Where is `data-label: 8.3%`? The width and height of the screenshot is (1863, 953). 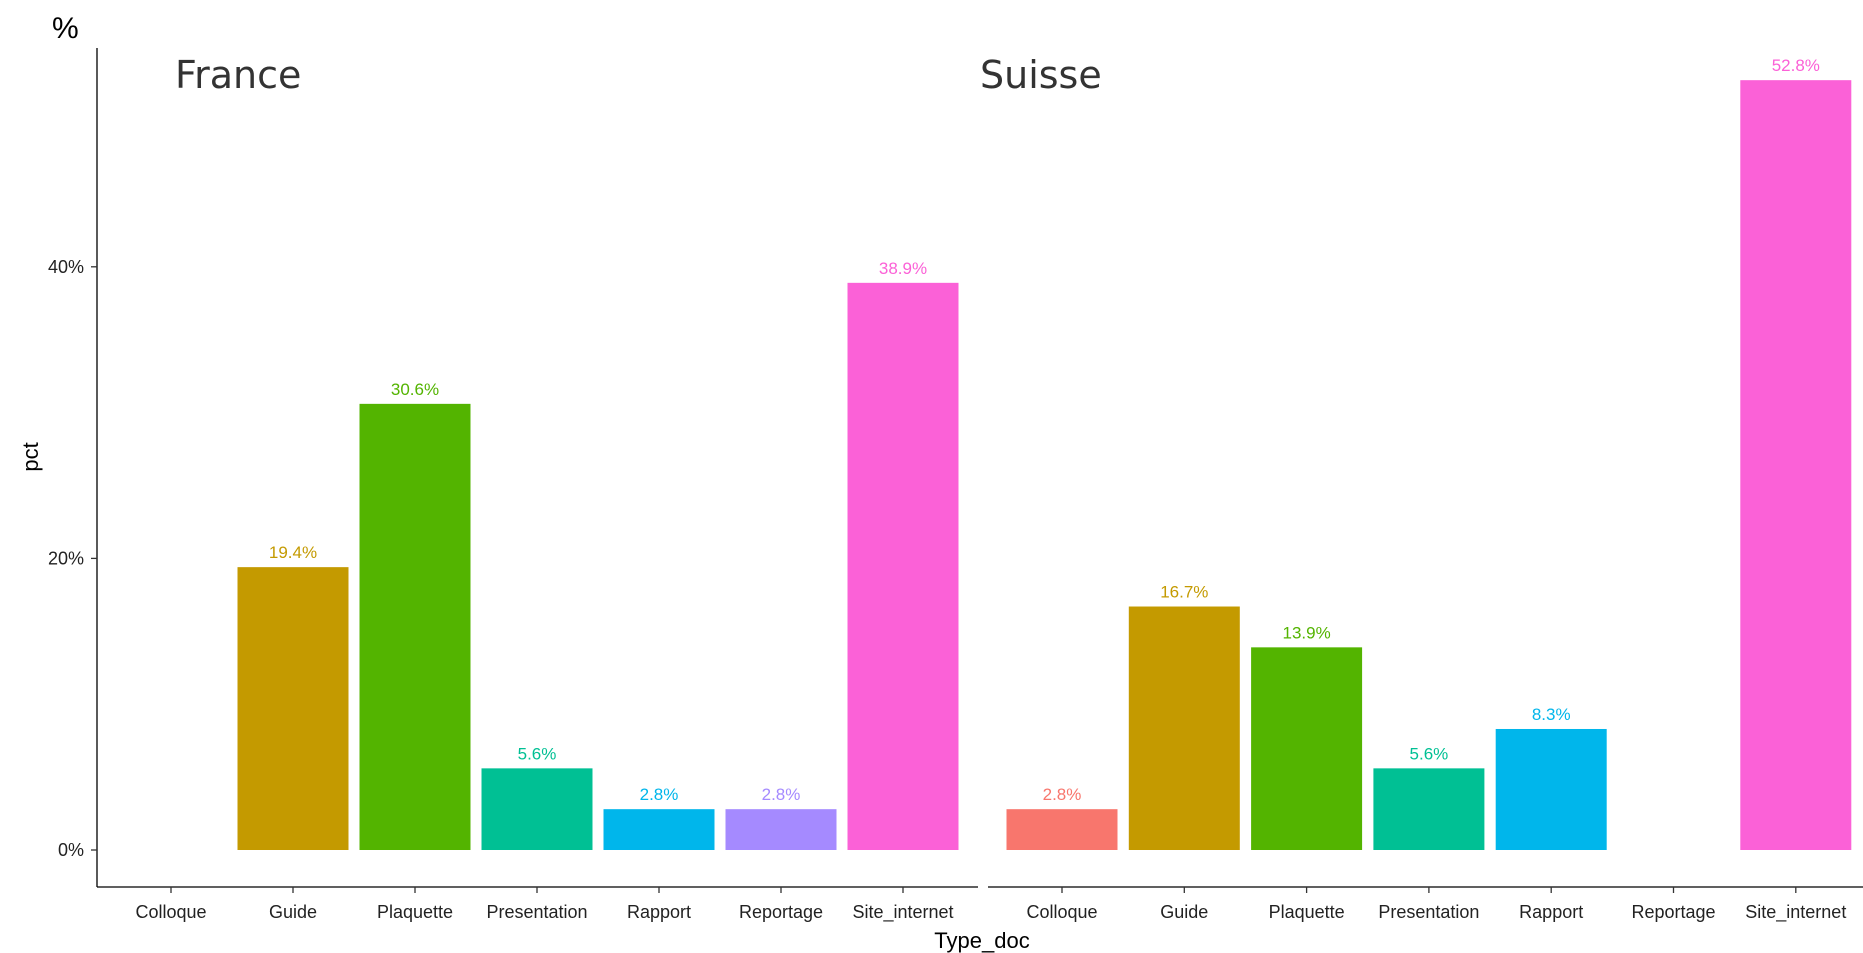 data-label: 8.3% is located at coordinates (1551, 714).